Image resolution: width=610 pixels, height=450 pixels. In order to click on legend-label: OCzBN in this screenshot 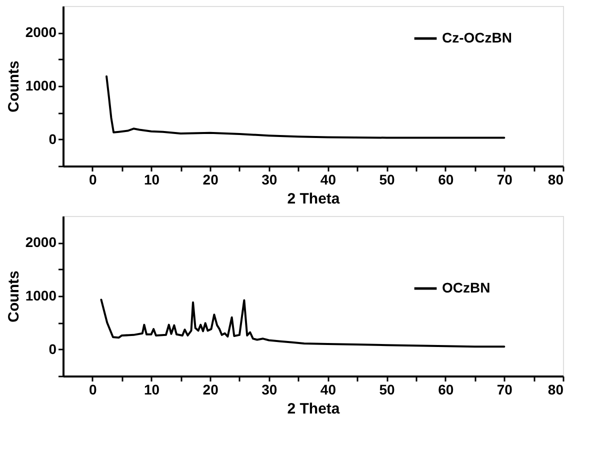, I will do `click(466, 288)`.